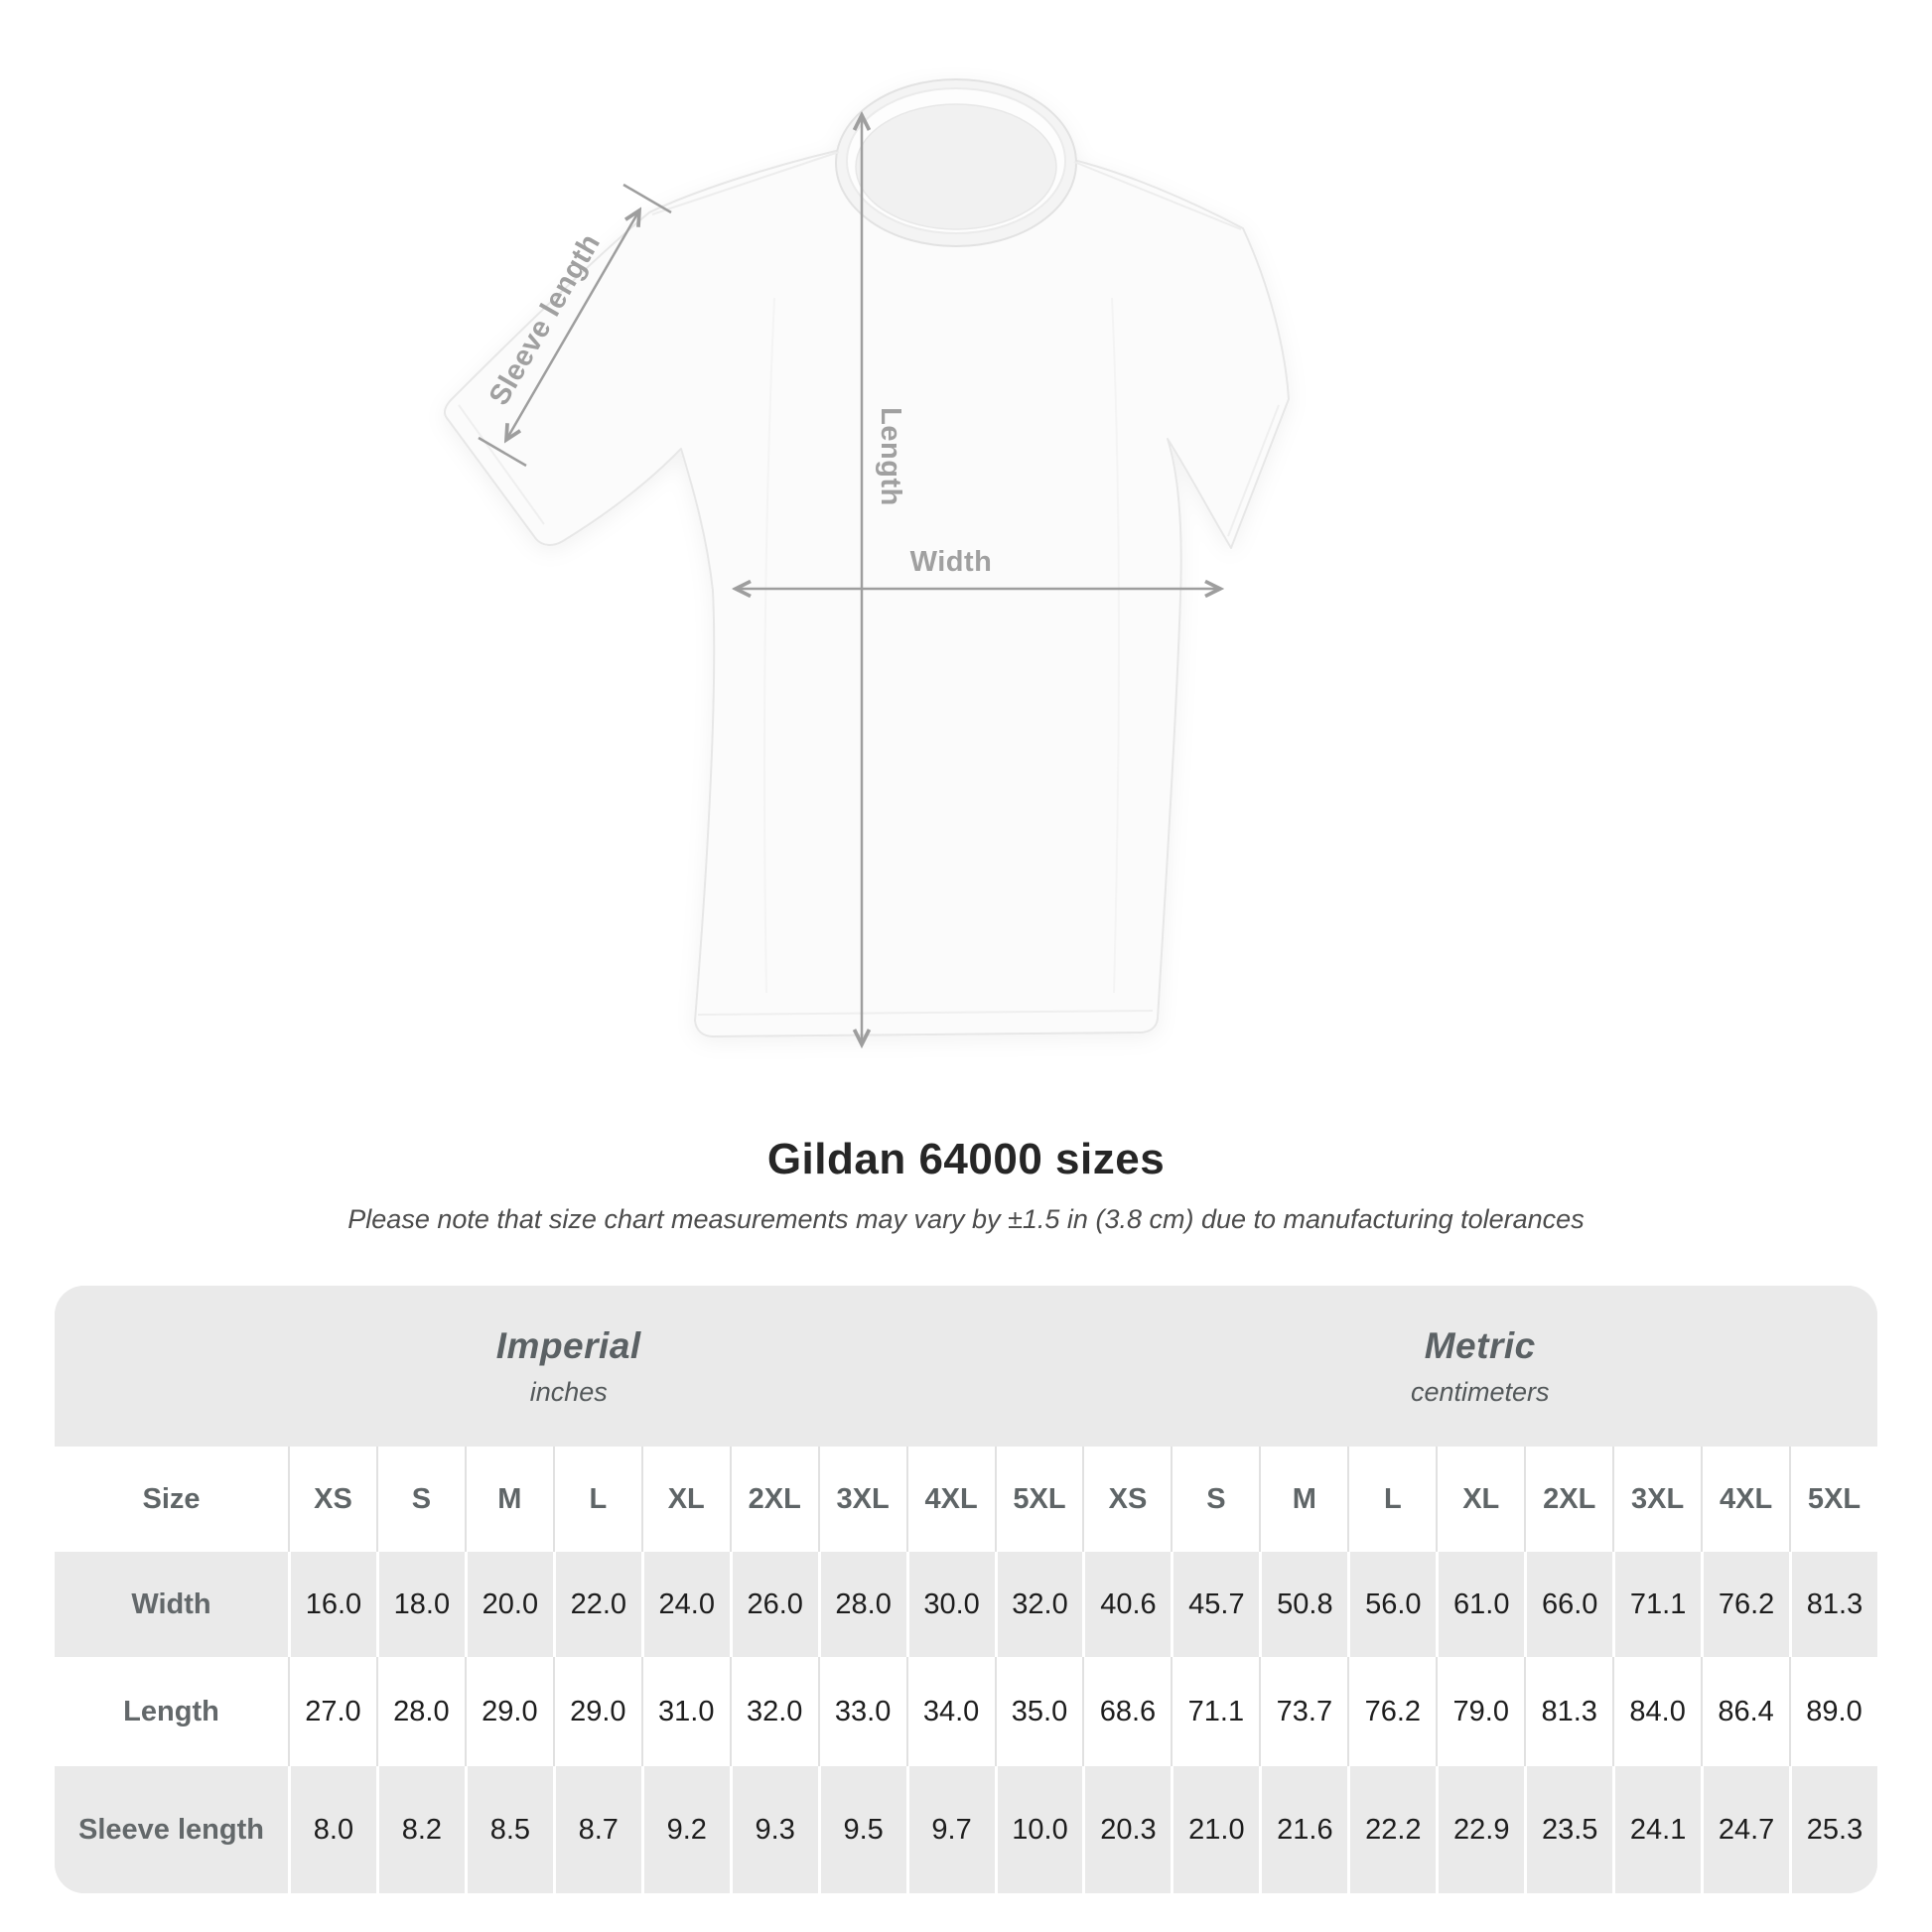  I want to click on value-cell-sleeve-length-metric: 21.0, so click(1215, 1830).